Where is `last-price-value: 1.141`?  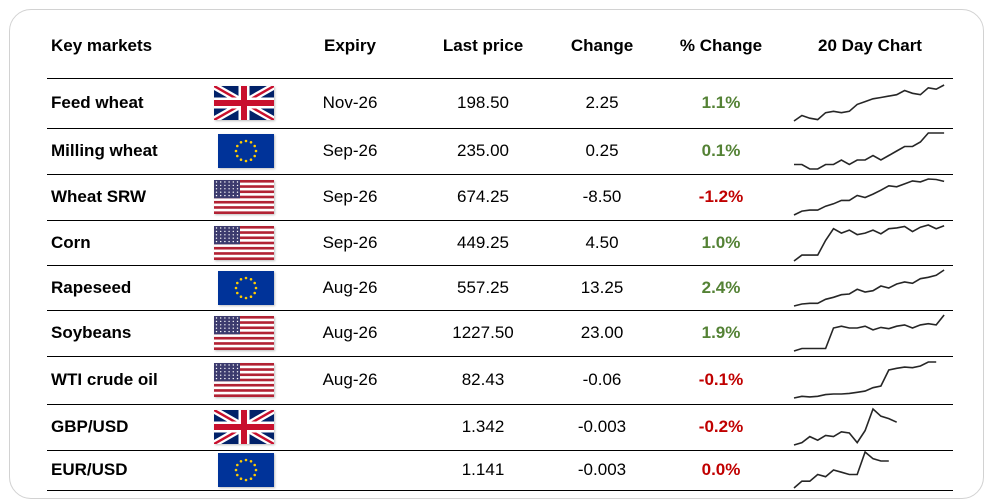
last-price-value: 1.141 is located at coordinates (483, 469).